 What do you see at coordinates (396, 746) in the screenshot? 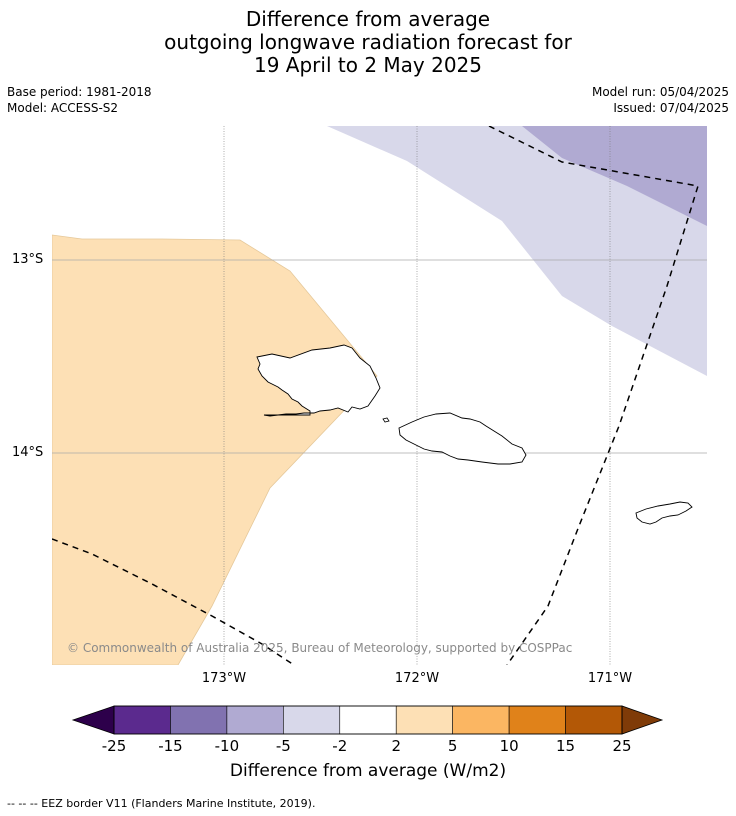
I see `colorbar-tick-label: 2` at bounding box center [396, 746].